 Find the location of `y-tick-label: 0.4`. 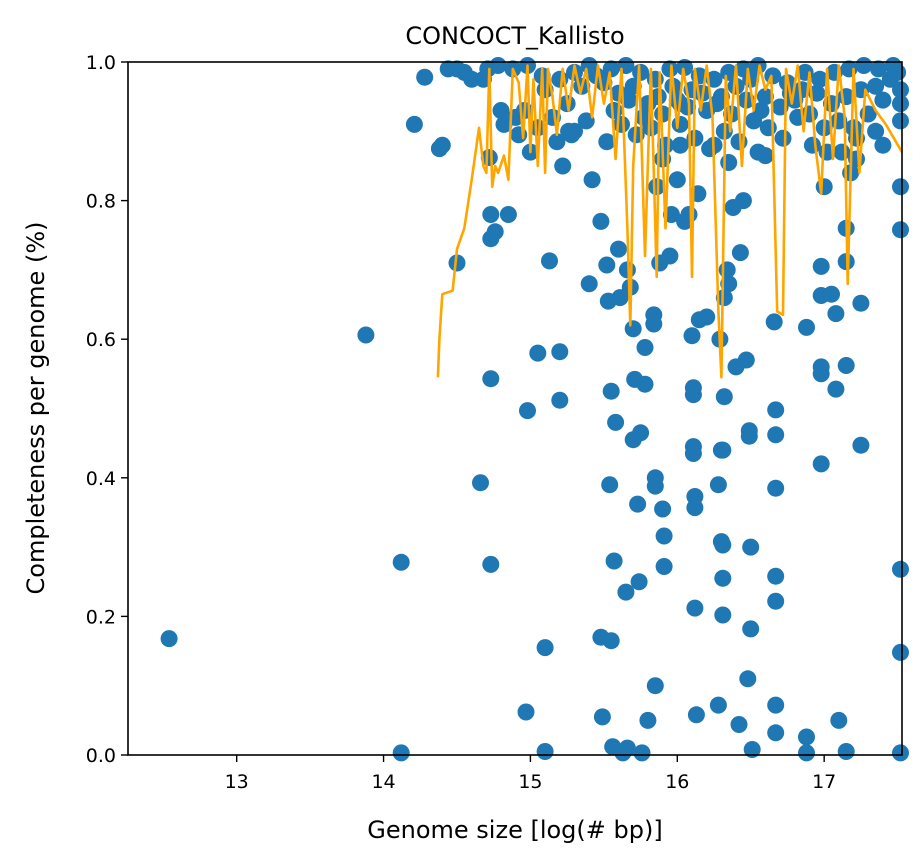

y-tick-label: 0.4 is located at coordinates (101, 479).